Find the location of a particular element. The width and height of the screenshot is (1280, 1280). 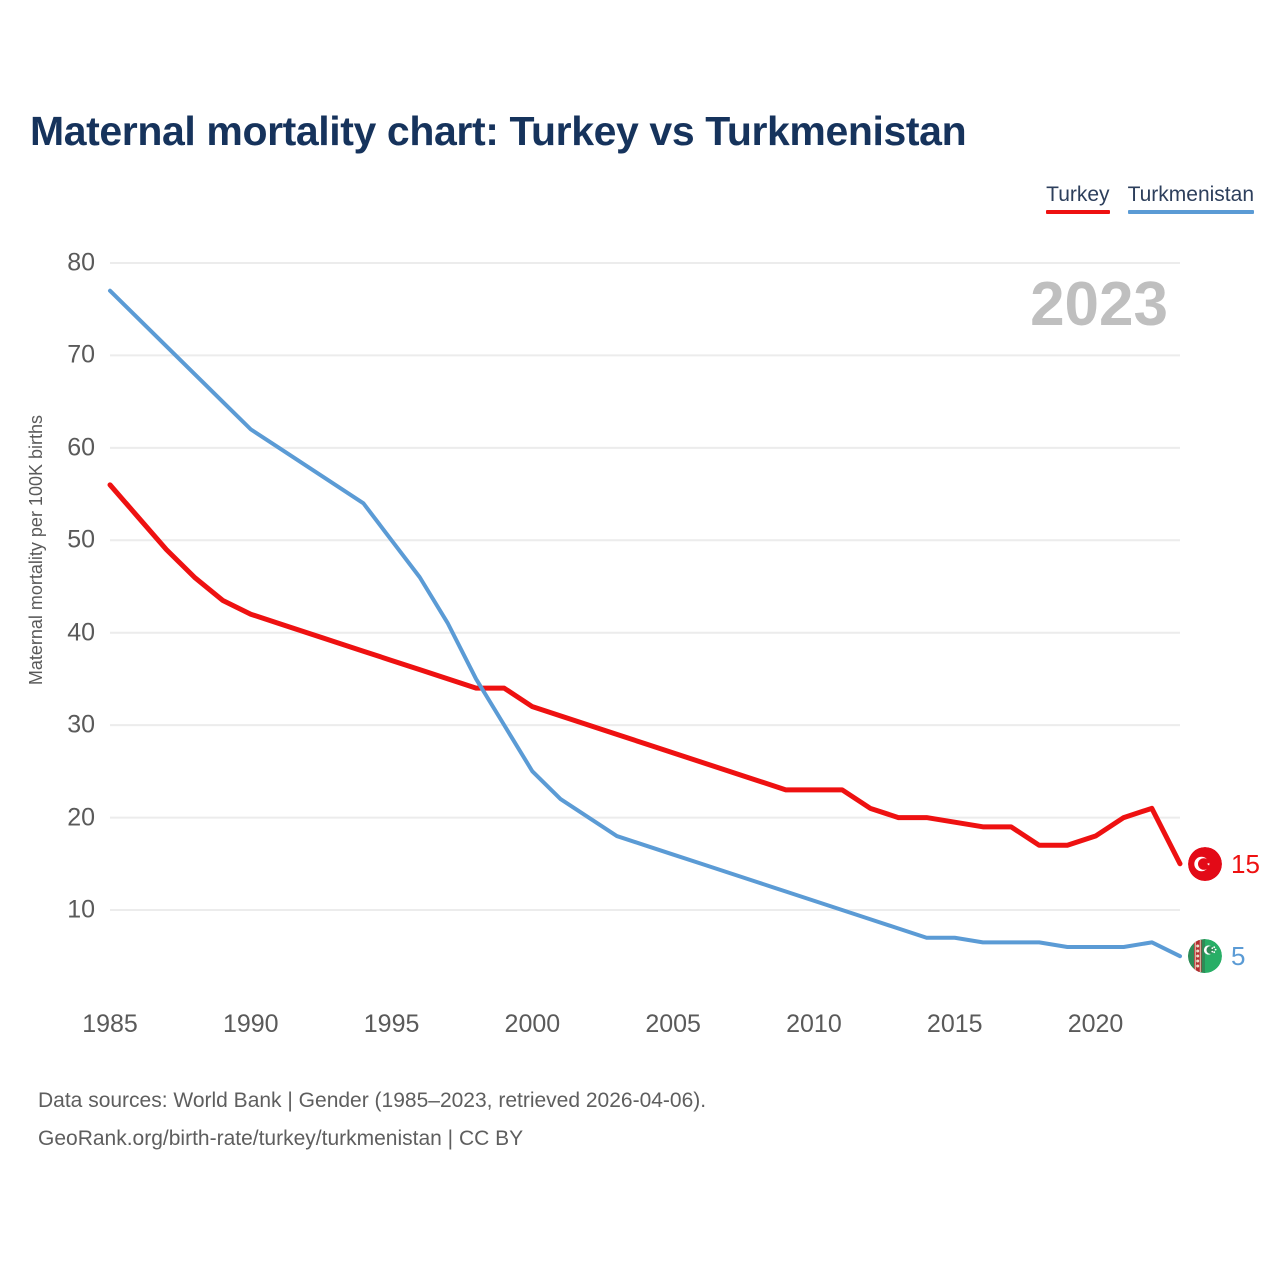

y-tick-label: 60 is located at coordinates (81, 447).